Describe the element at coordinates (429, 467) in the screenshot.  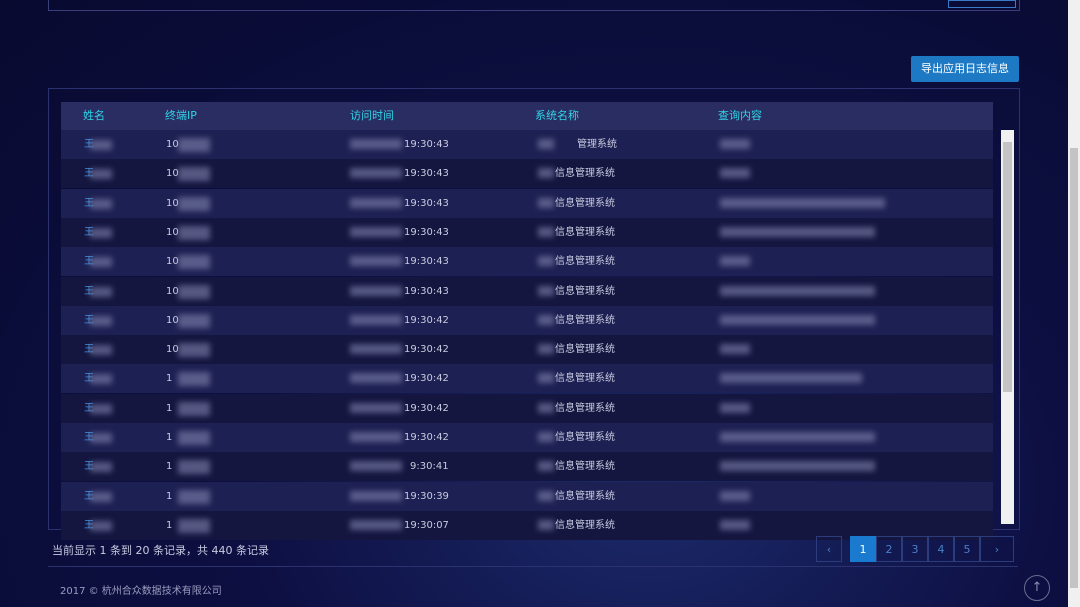
I see `time-cell: 9:30:41` at that location.